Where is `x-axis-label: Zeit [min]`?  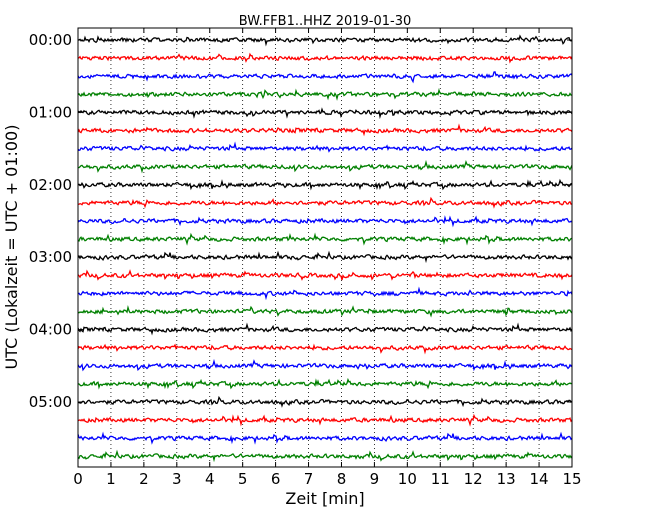 x-axis-label: Zeit [min] is located at coordinates (324, 498).